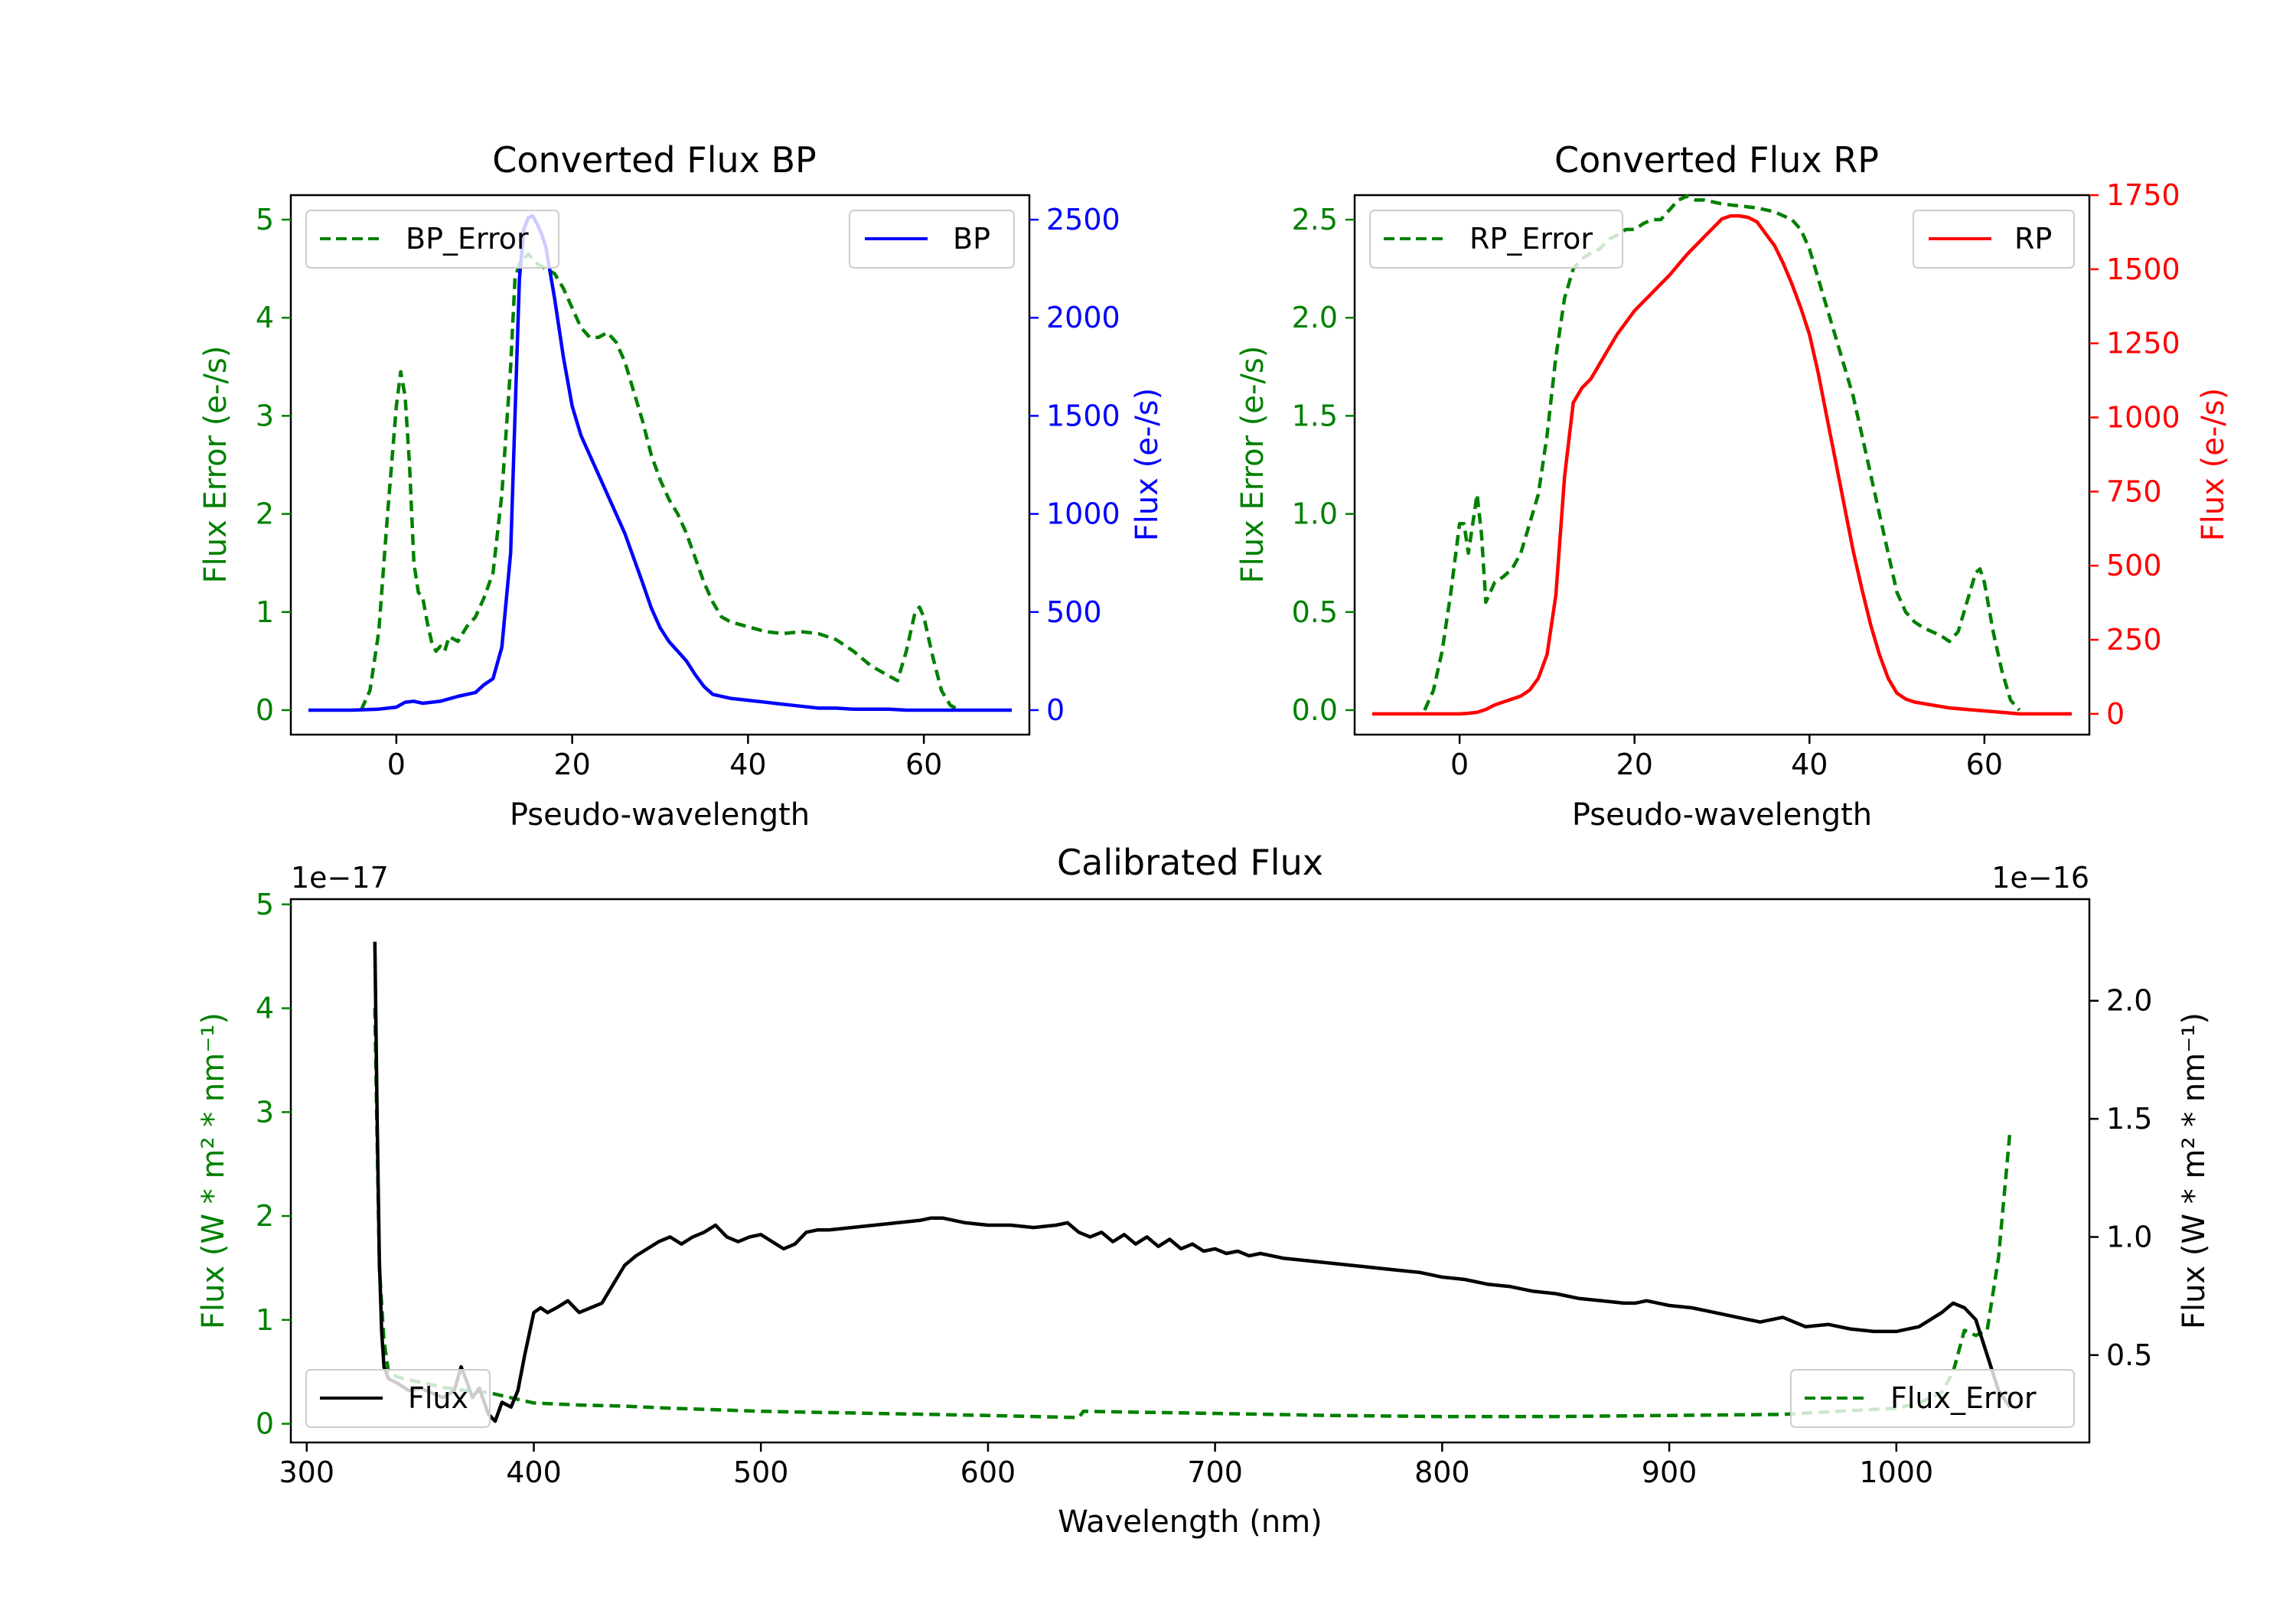 This screenshot has width=2296, height=1607. What do you see at coordinates (1252, 465) in the screenshot?
I see `rp-left-y-label: Flux Error (e-/s)` at bounding box center [1252, 465].